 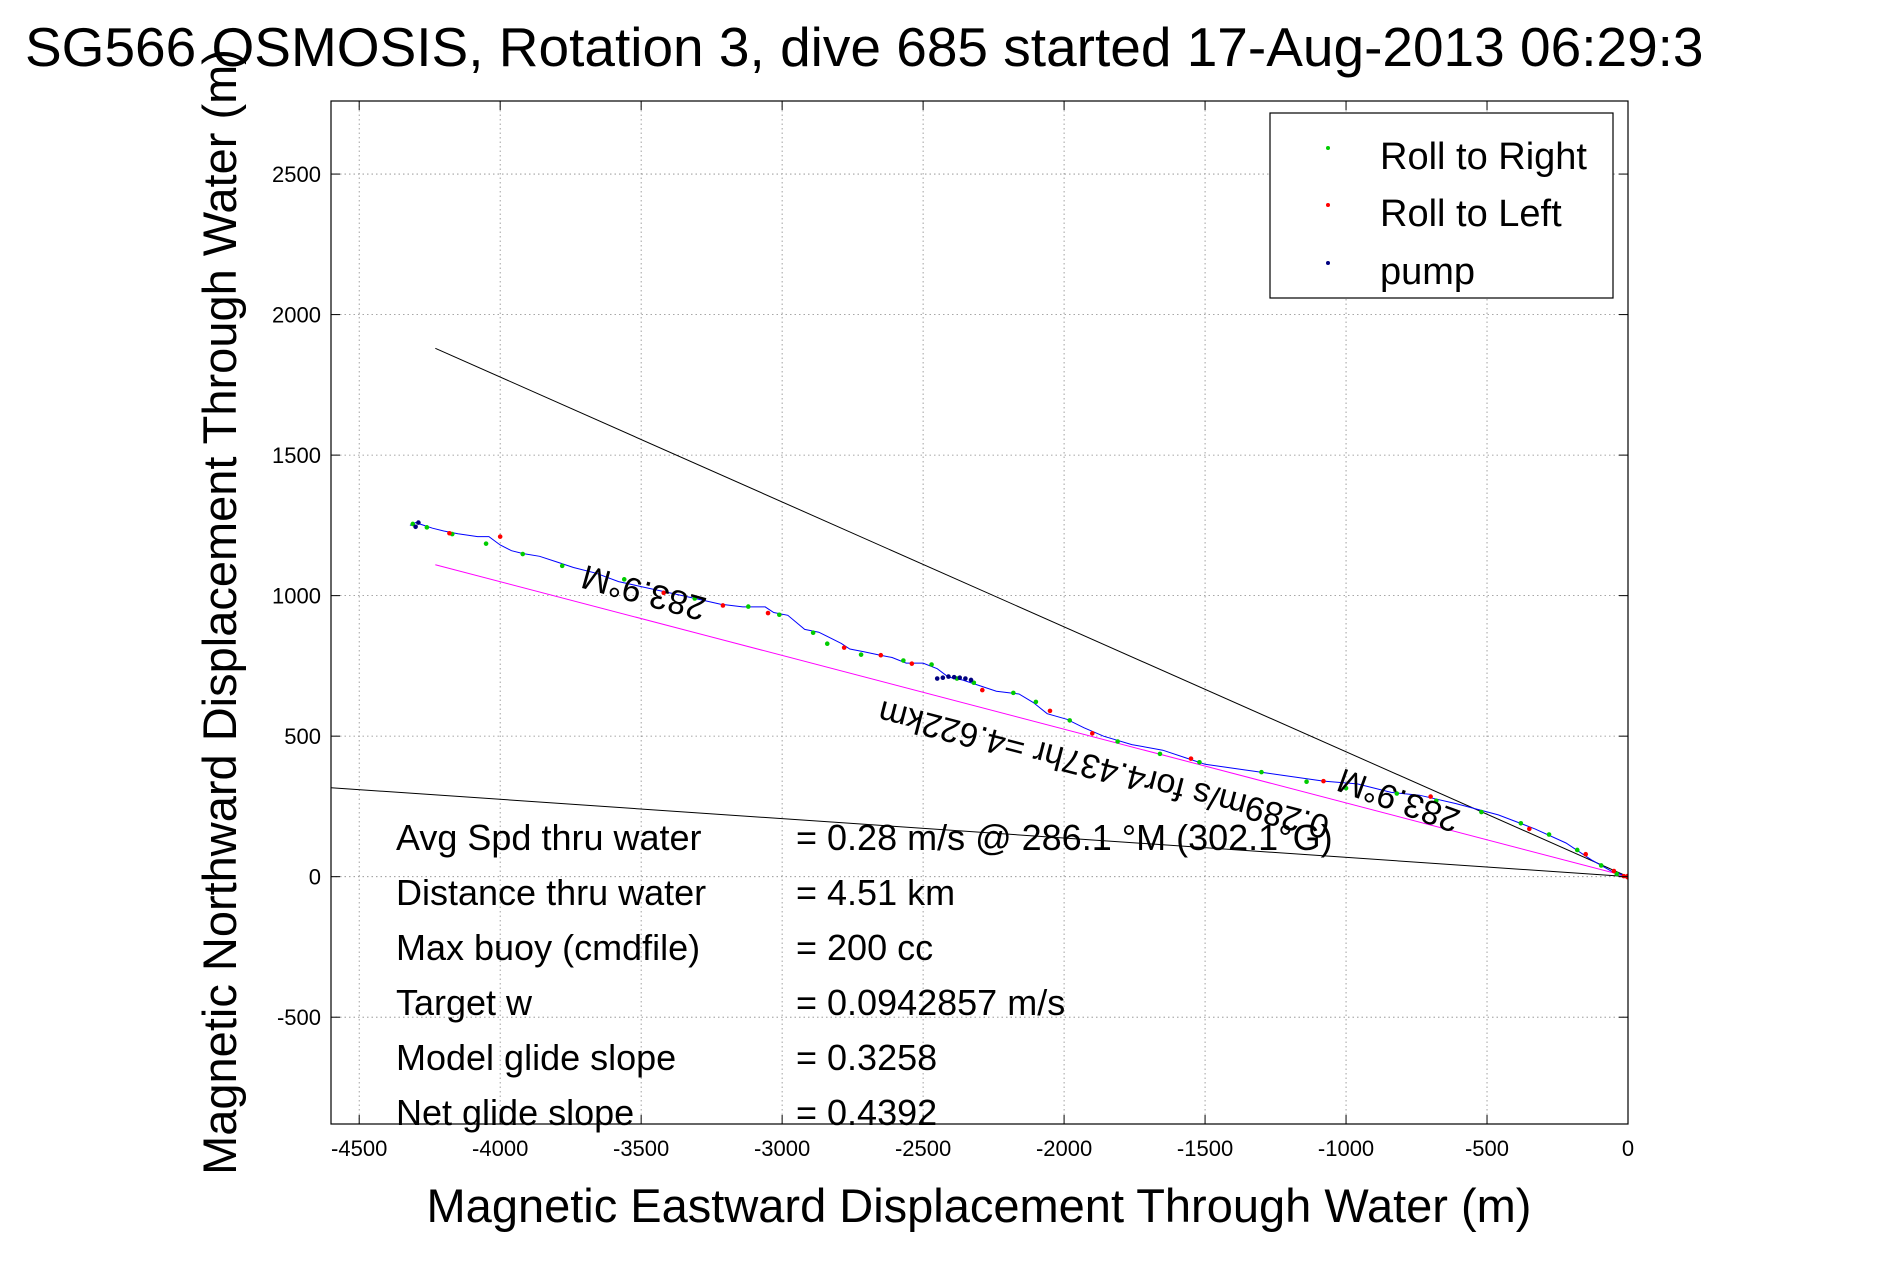 What do you see at coordinates (296, 174) in the screenshot?
I see `y-tick-label: 2500` at bounding box center [296, 174].